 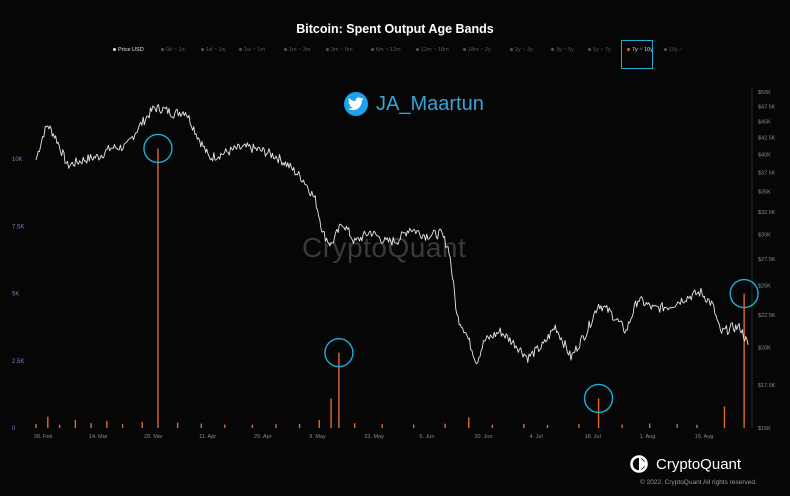 I want to click on legend-item: 0d ~ 1d, so click(x=173, y=50).